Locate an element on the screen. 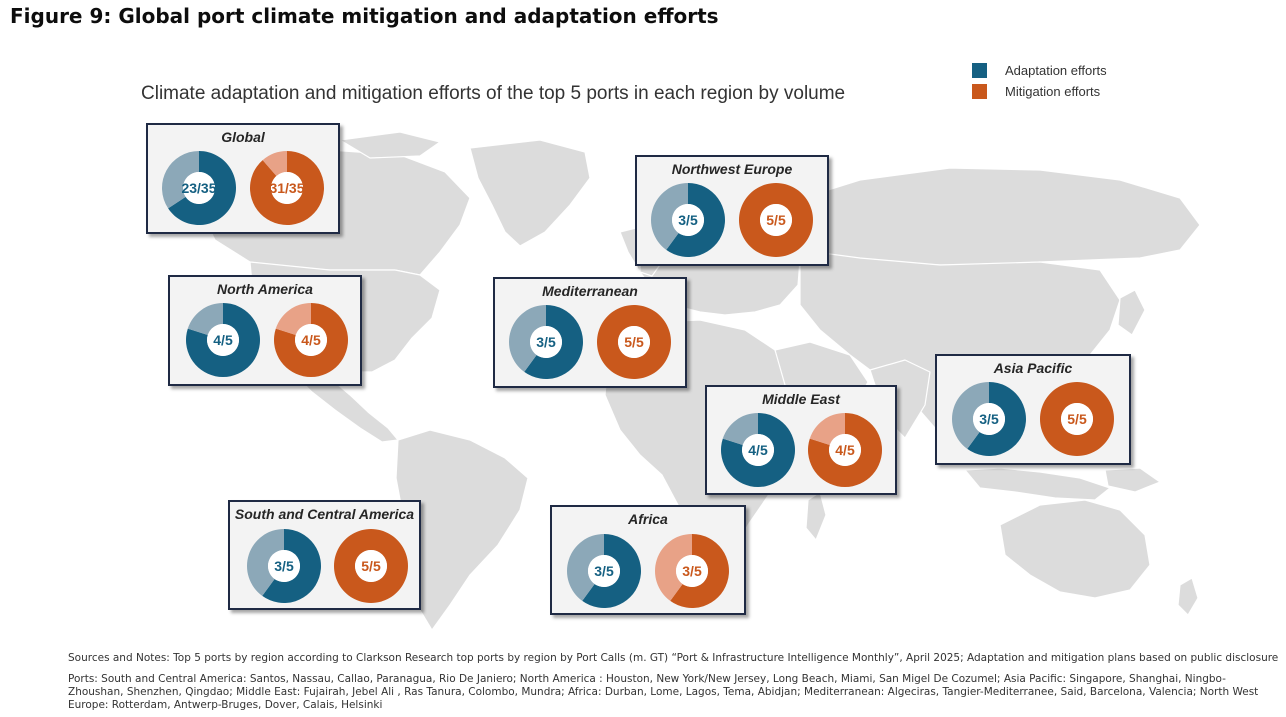 Image resolution: width=1286 pixels, height=717 pixels. donut-mitigation: 31/35 is located at coordinates (287, 188).